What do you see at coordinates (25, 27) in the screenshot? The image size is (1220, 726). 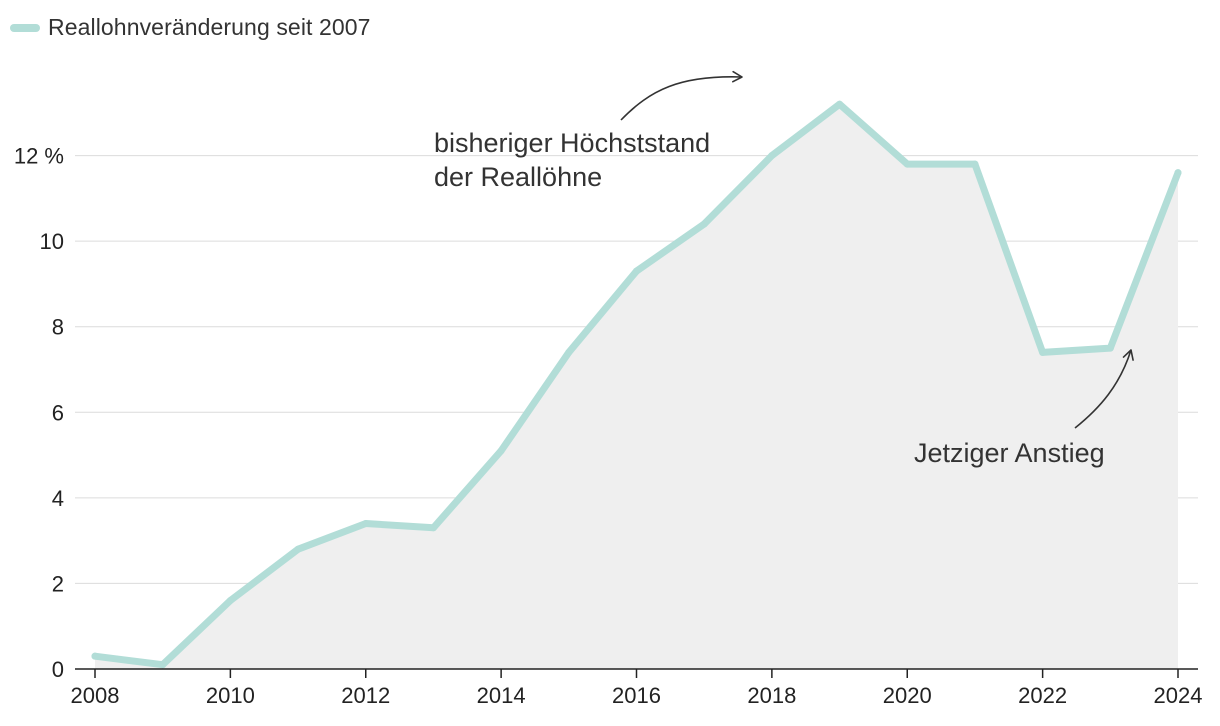 I see `legend-swatch` at bounding box center [25, 27].